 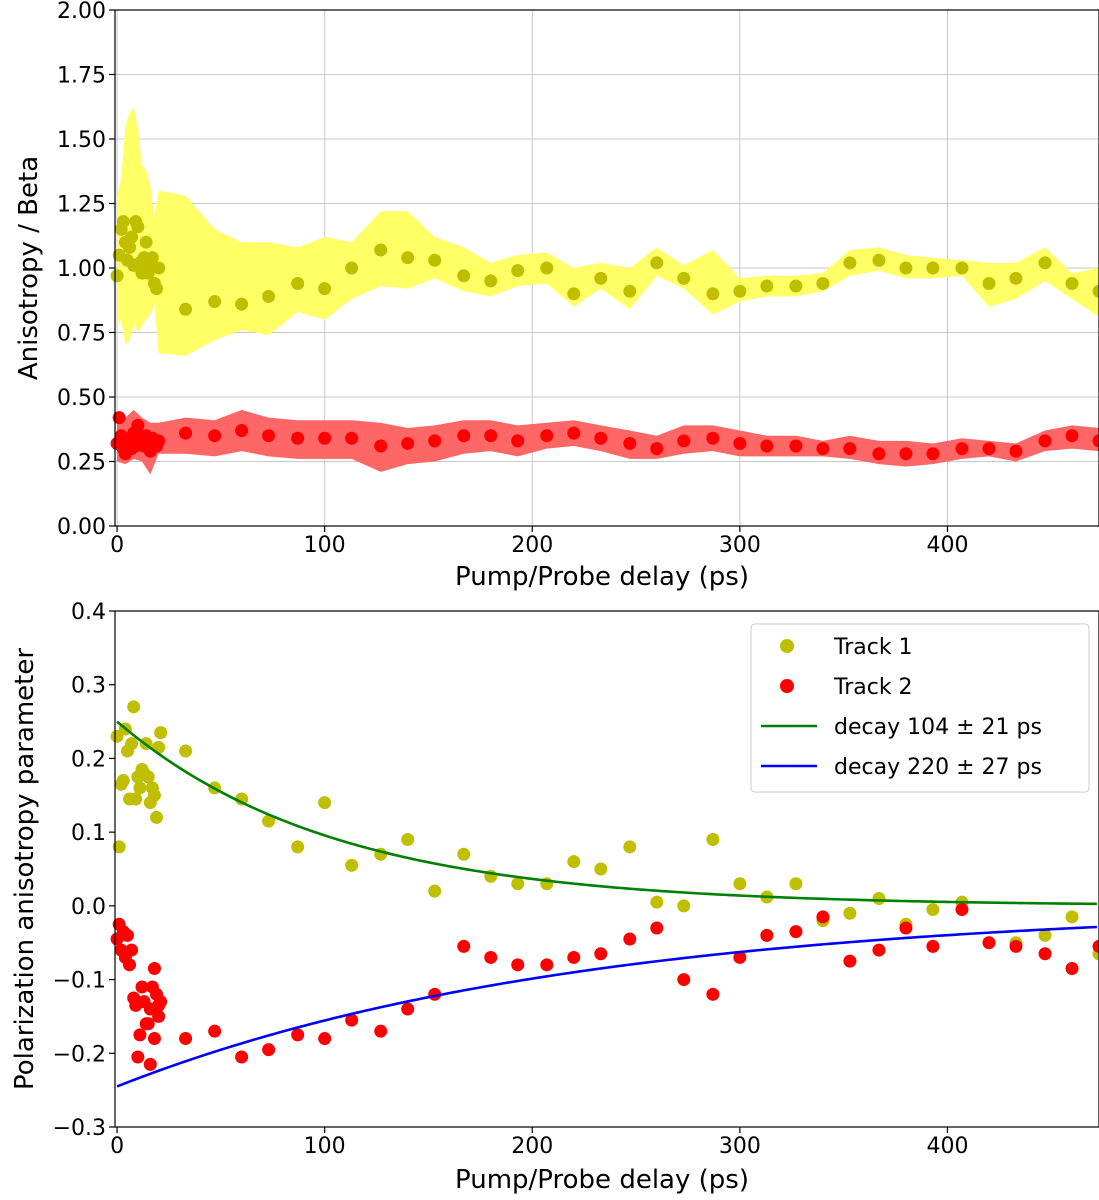 I want to click on top-y-ticks: 0.00 0.25 0.50 0.75 1.00 1.25 1.50 1.75 2.00, so click(x=86, y=270).